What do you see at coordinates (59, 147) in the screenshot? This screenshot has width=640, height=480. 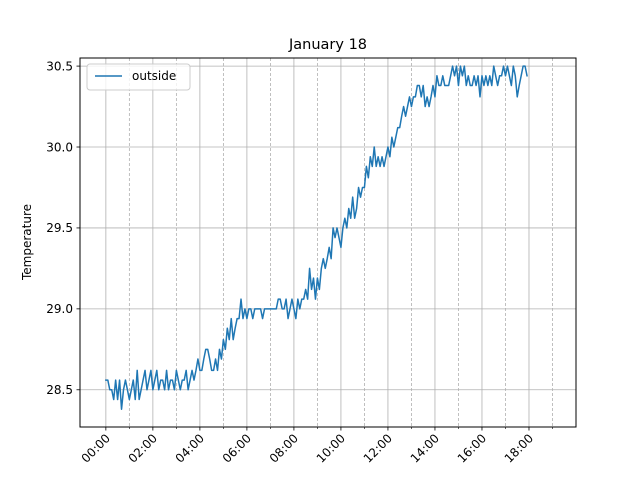 I see `y-tick-label: 30.0` at bounding box center [59, 147].